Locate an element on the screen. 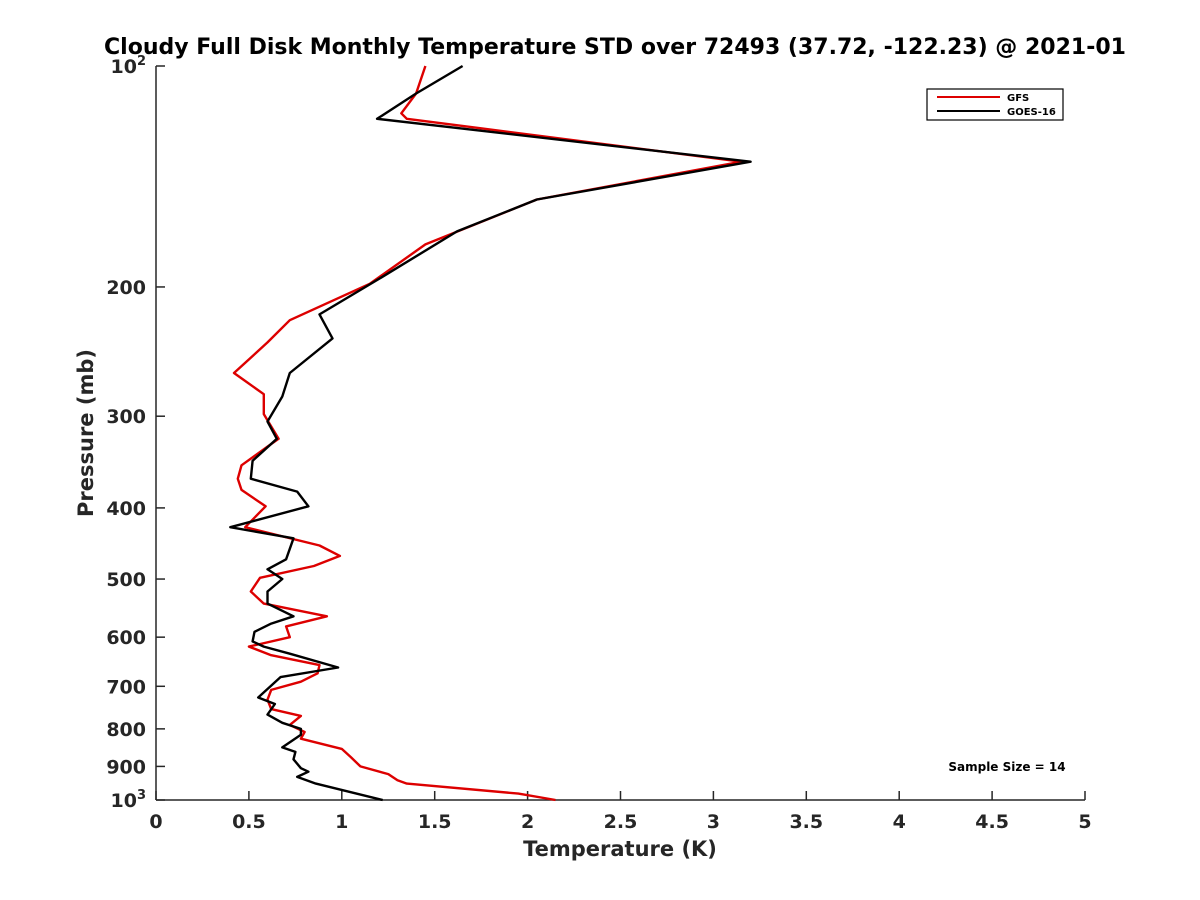 This screenshot has height=900, width=1200. y-axis-label: Pressure (mb) is located at coordinates (86, 433).